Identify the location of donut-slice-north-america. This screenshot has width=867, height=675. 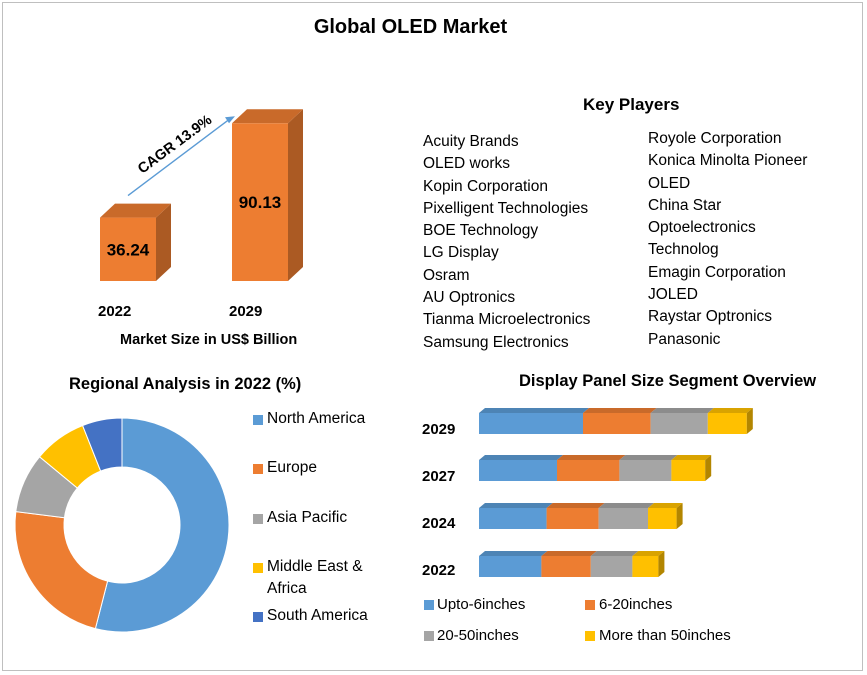
(162, 525).